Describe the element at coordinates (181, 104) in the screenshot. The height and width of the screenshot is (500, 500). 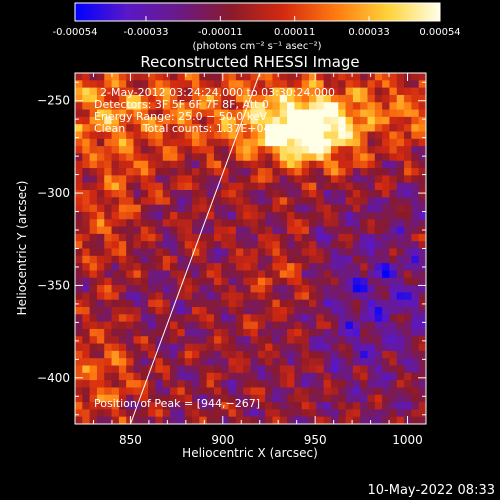
I see `annotation-detectors: Detectors: 3F 5F 6F 7F 8F, Att 0` at that location.